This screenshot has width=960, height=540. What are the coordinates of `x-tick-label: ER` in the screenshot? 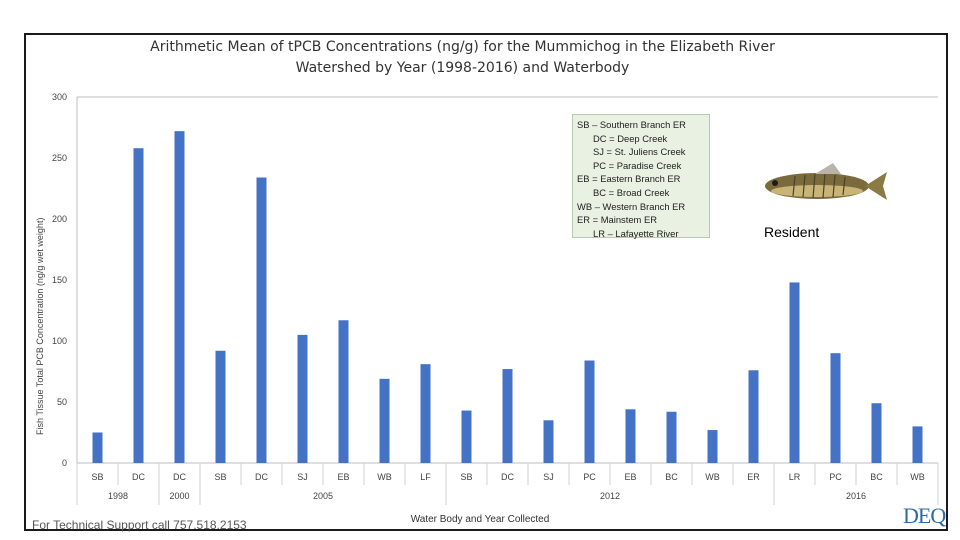 It's located at (753, 477).